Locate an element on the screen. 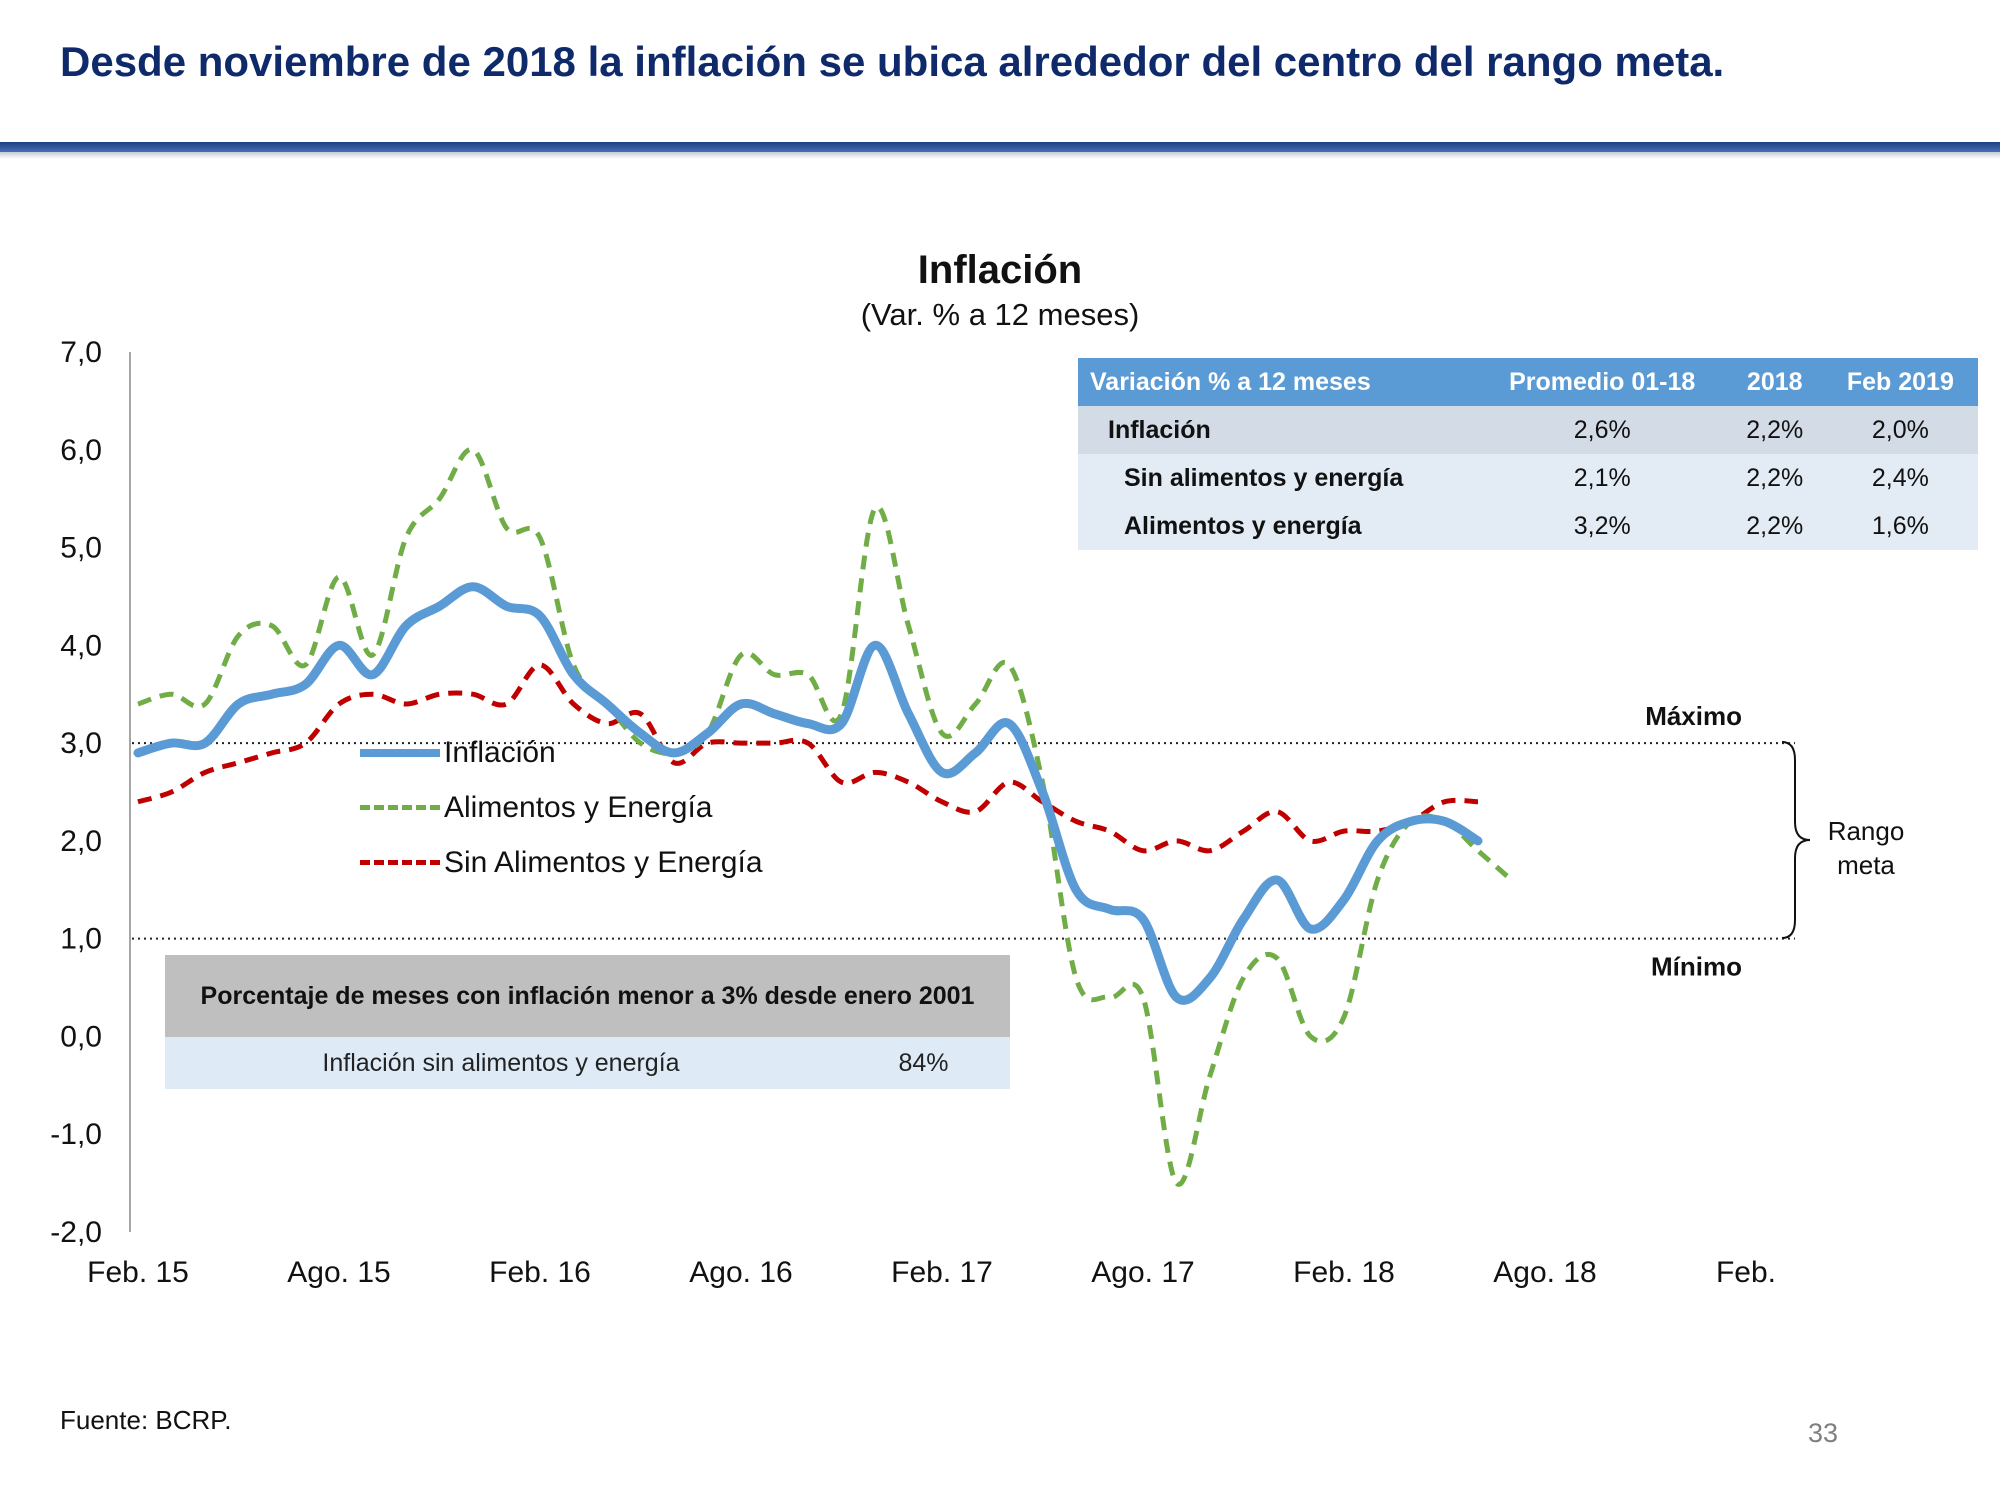 This screenshot has height=1500, width=2000. y-tick-label: -1,0 is located at coordinates (76, 1134).